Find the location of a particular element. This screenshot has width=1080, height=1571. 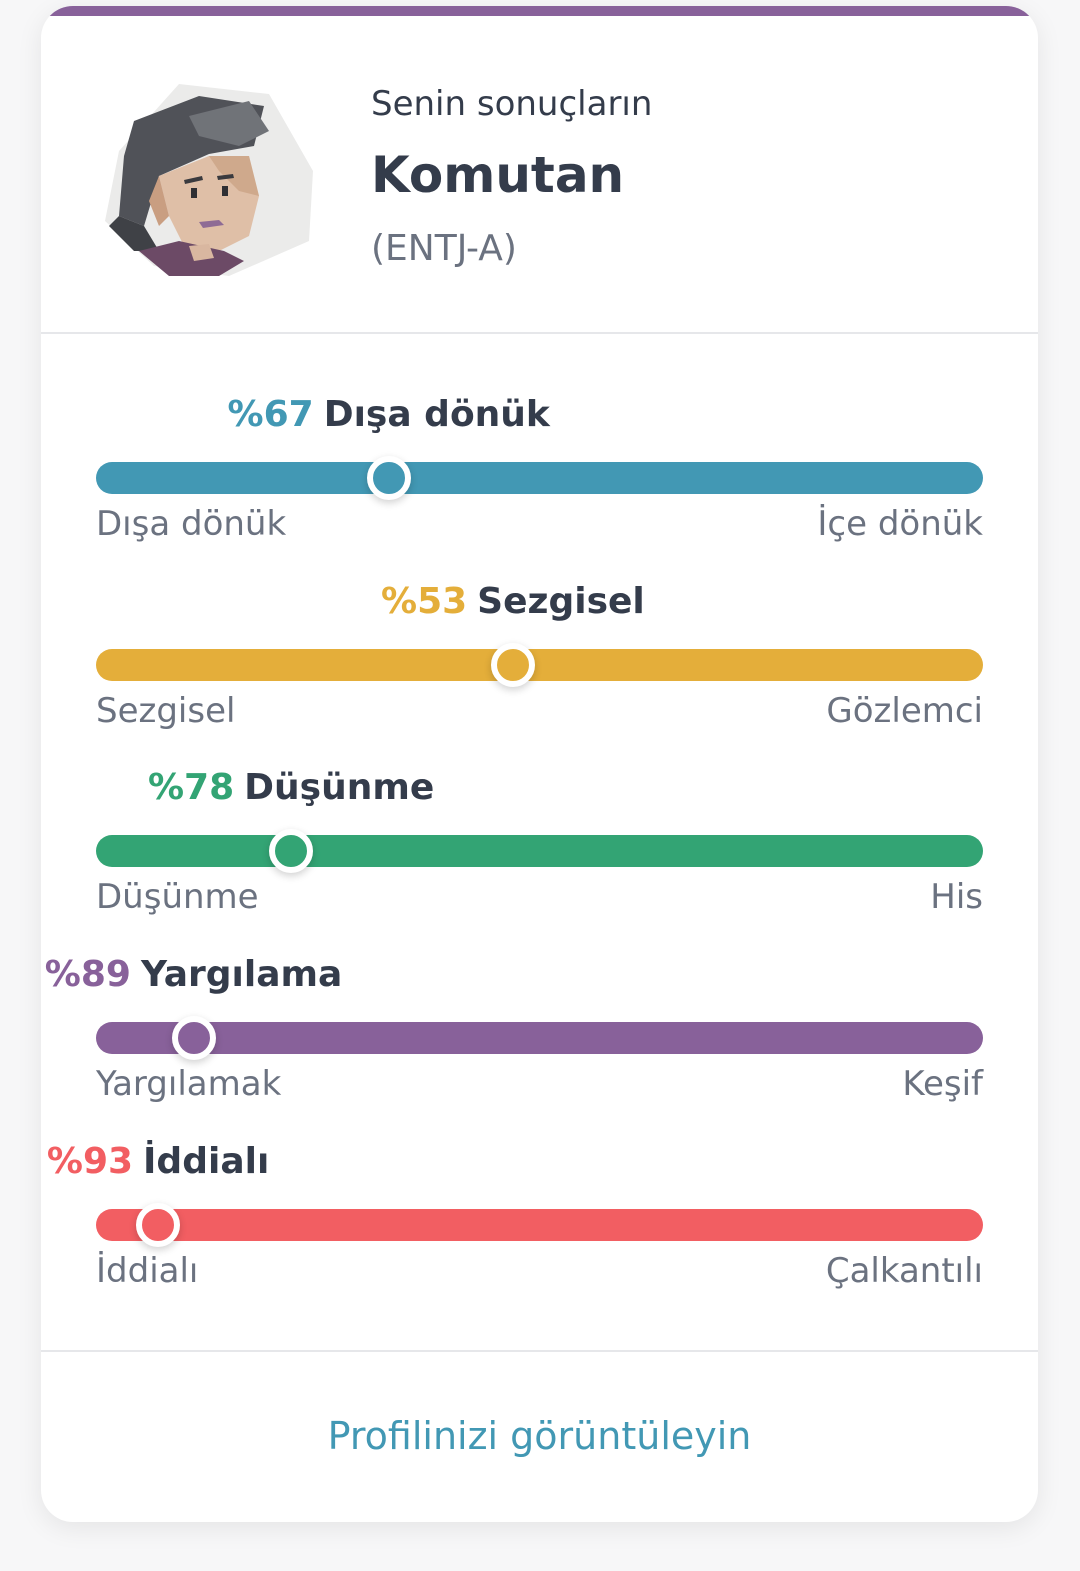

trait-title: %93 İddialı is located at coordinates (158, 1161).